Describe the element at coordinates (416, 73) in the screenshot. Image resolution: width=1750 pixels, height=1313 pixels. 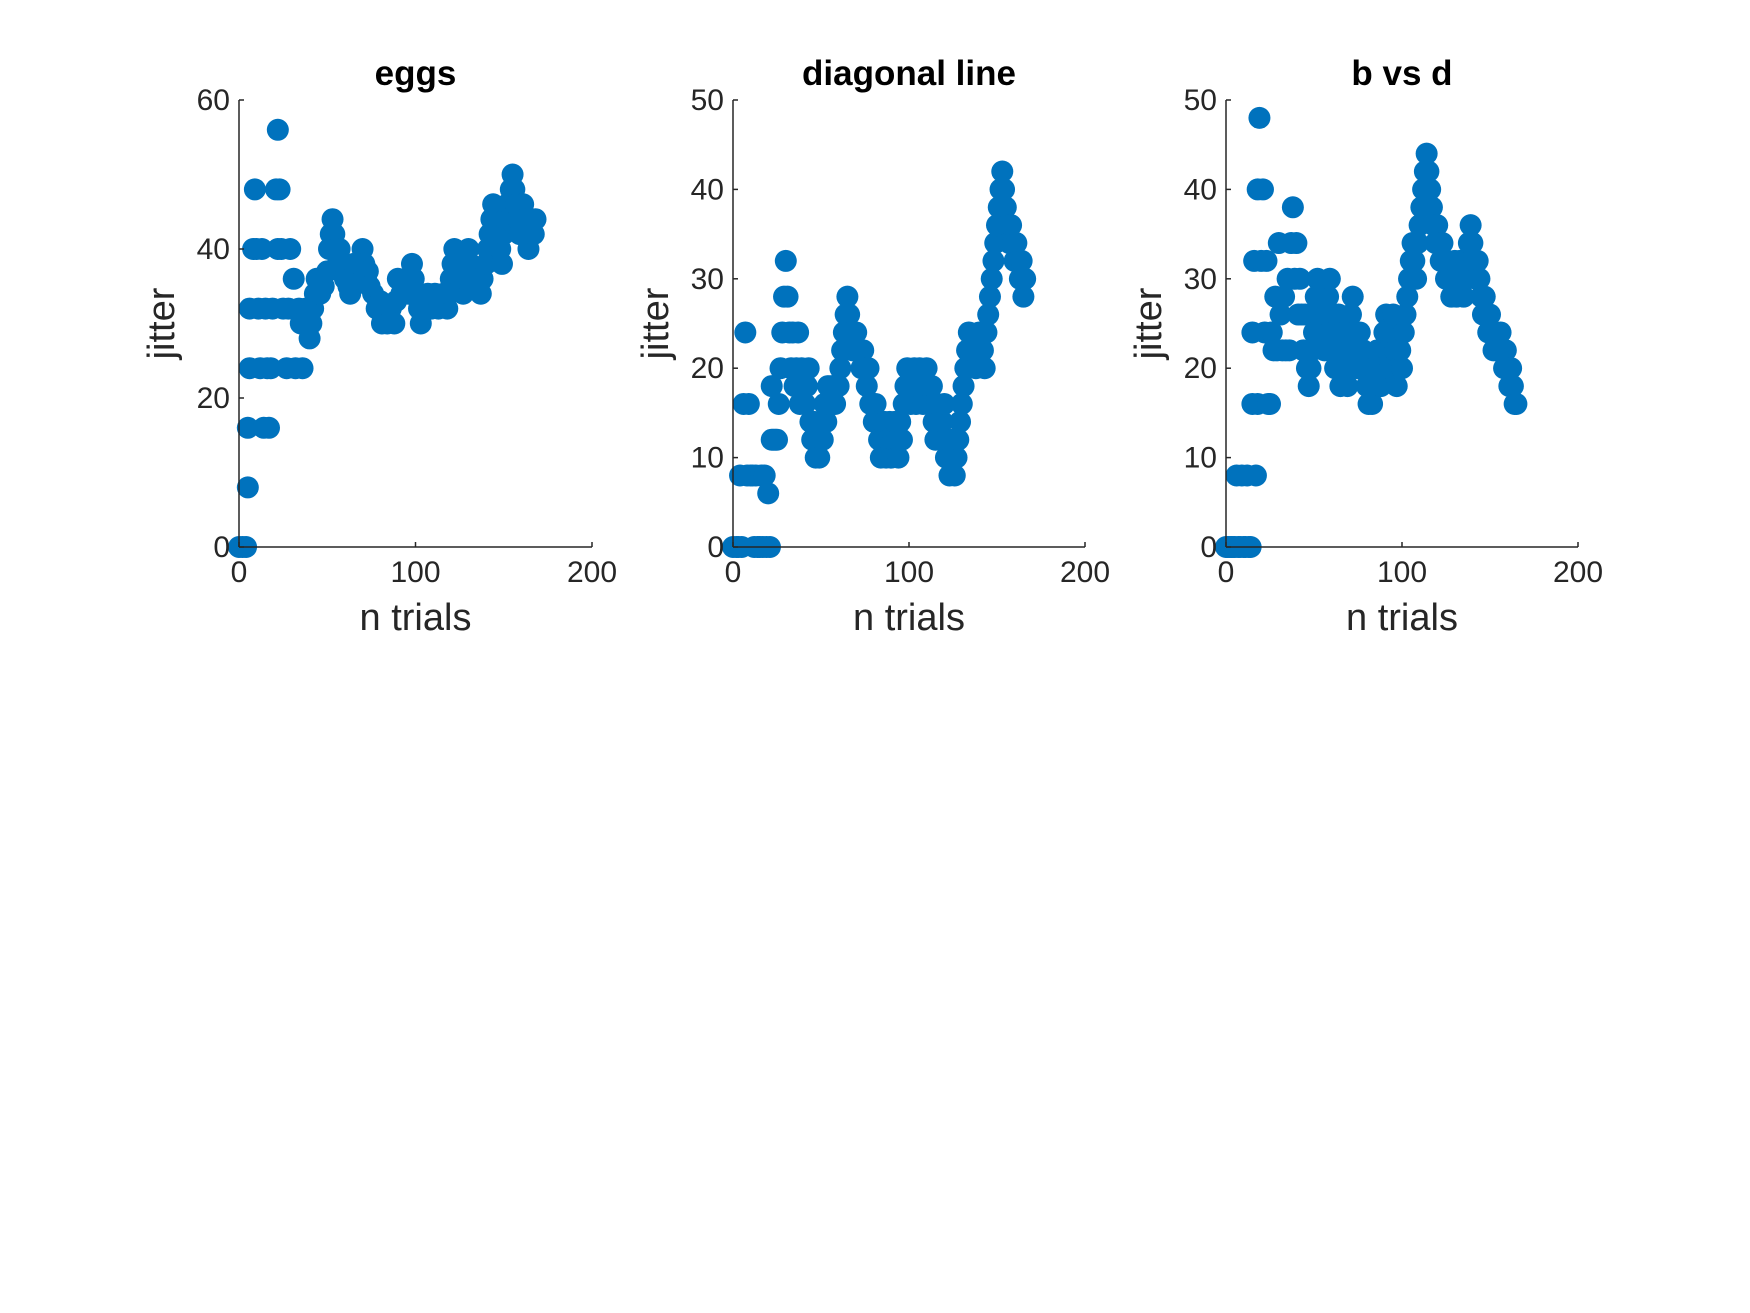
I see `subplot-title: eggs` at that location.